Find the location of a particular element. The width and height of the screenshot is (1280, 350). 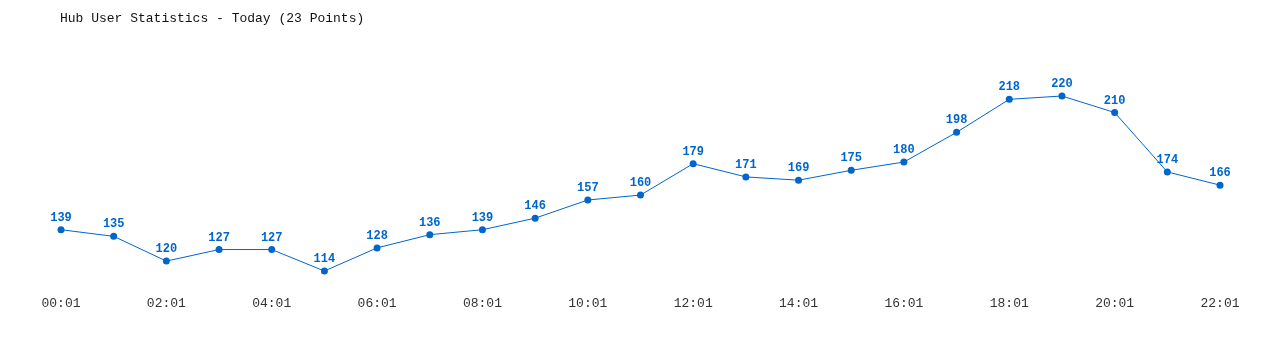

data-label: 160 is located at coordinates (640, 183).